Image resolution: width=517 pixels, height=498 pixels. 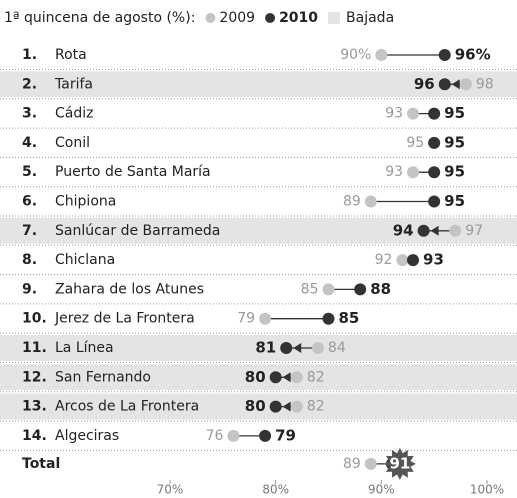 What do you see at coordinates (34, 407) in the screenshot?
I see `rank: 13.` at bounding box center [34, 407].